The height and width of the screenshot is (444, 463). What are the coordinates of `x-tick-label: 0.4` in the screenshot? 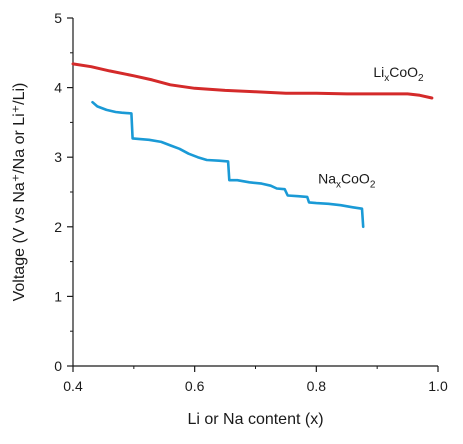 It's located at (73, 386).